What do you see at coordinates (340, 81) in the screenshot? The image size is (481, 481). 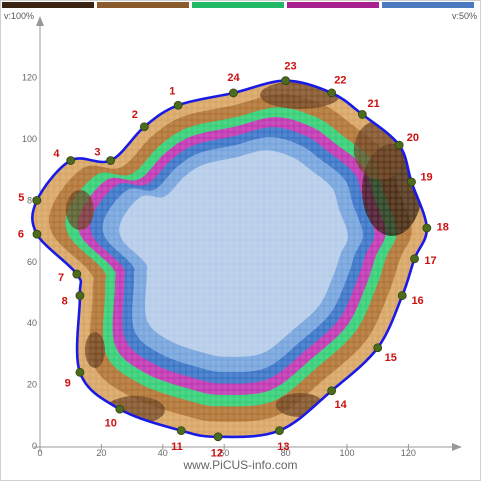 I see `sensor-label: 22` at bounding box center [340, 81].